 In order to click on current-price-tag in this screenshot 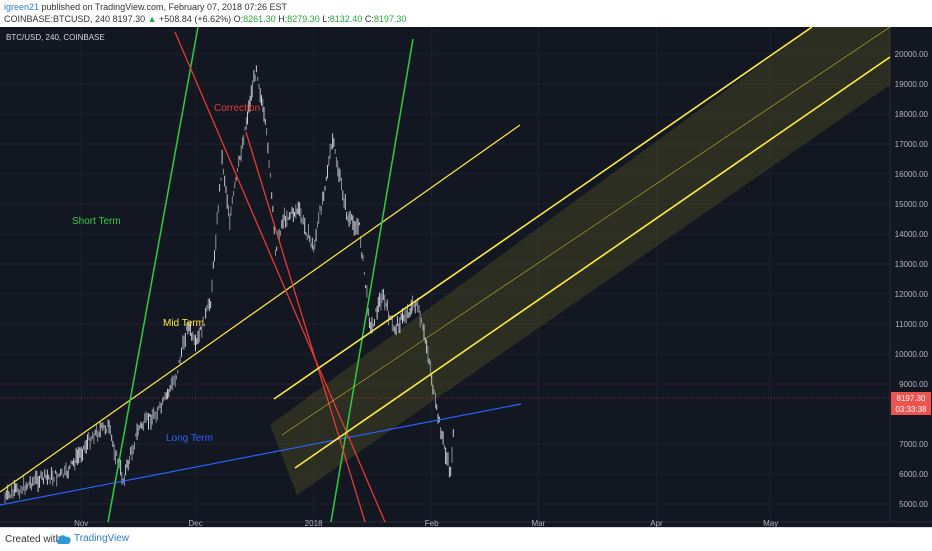, I will do `click(911, 403)`.